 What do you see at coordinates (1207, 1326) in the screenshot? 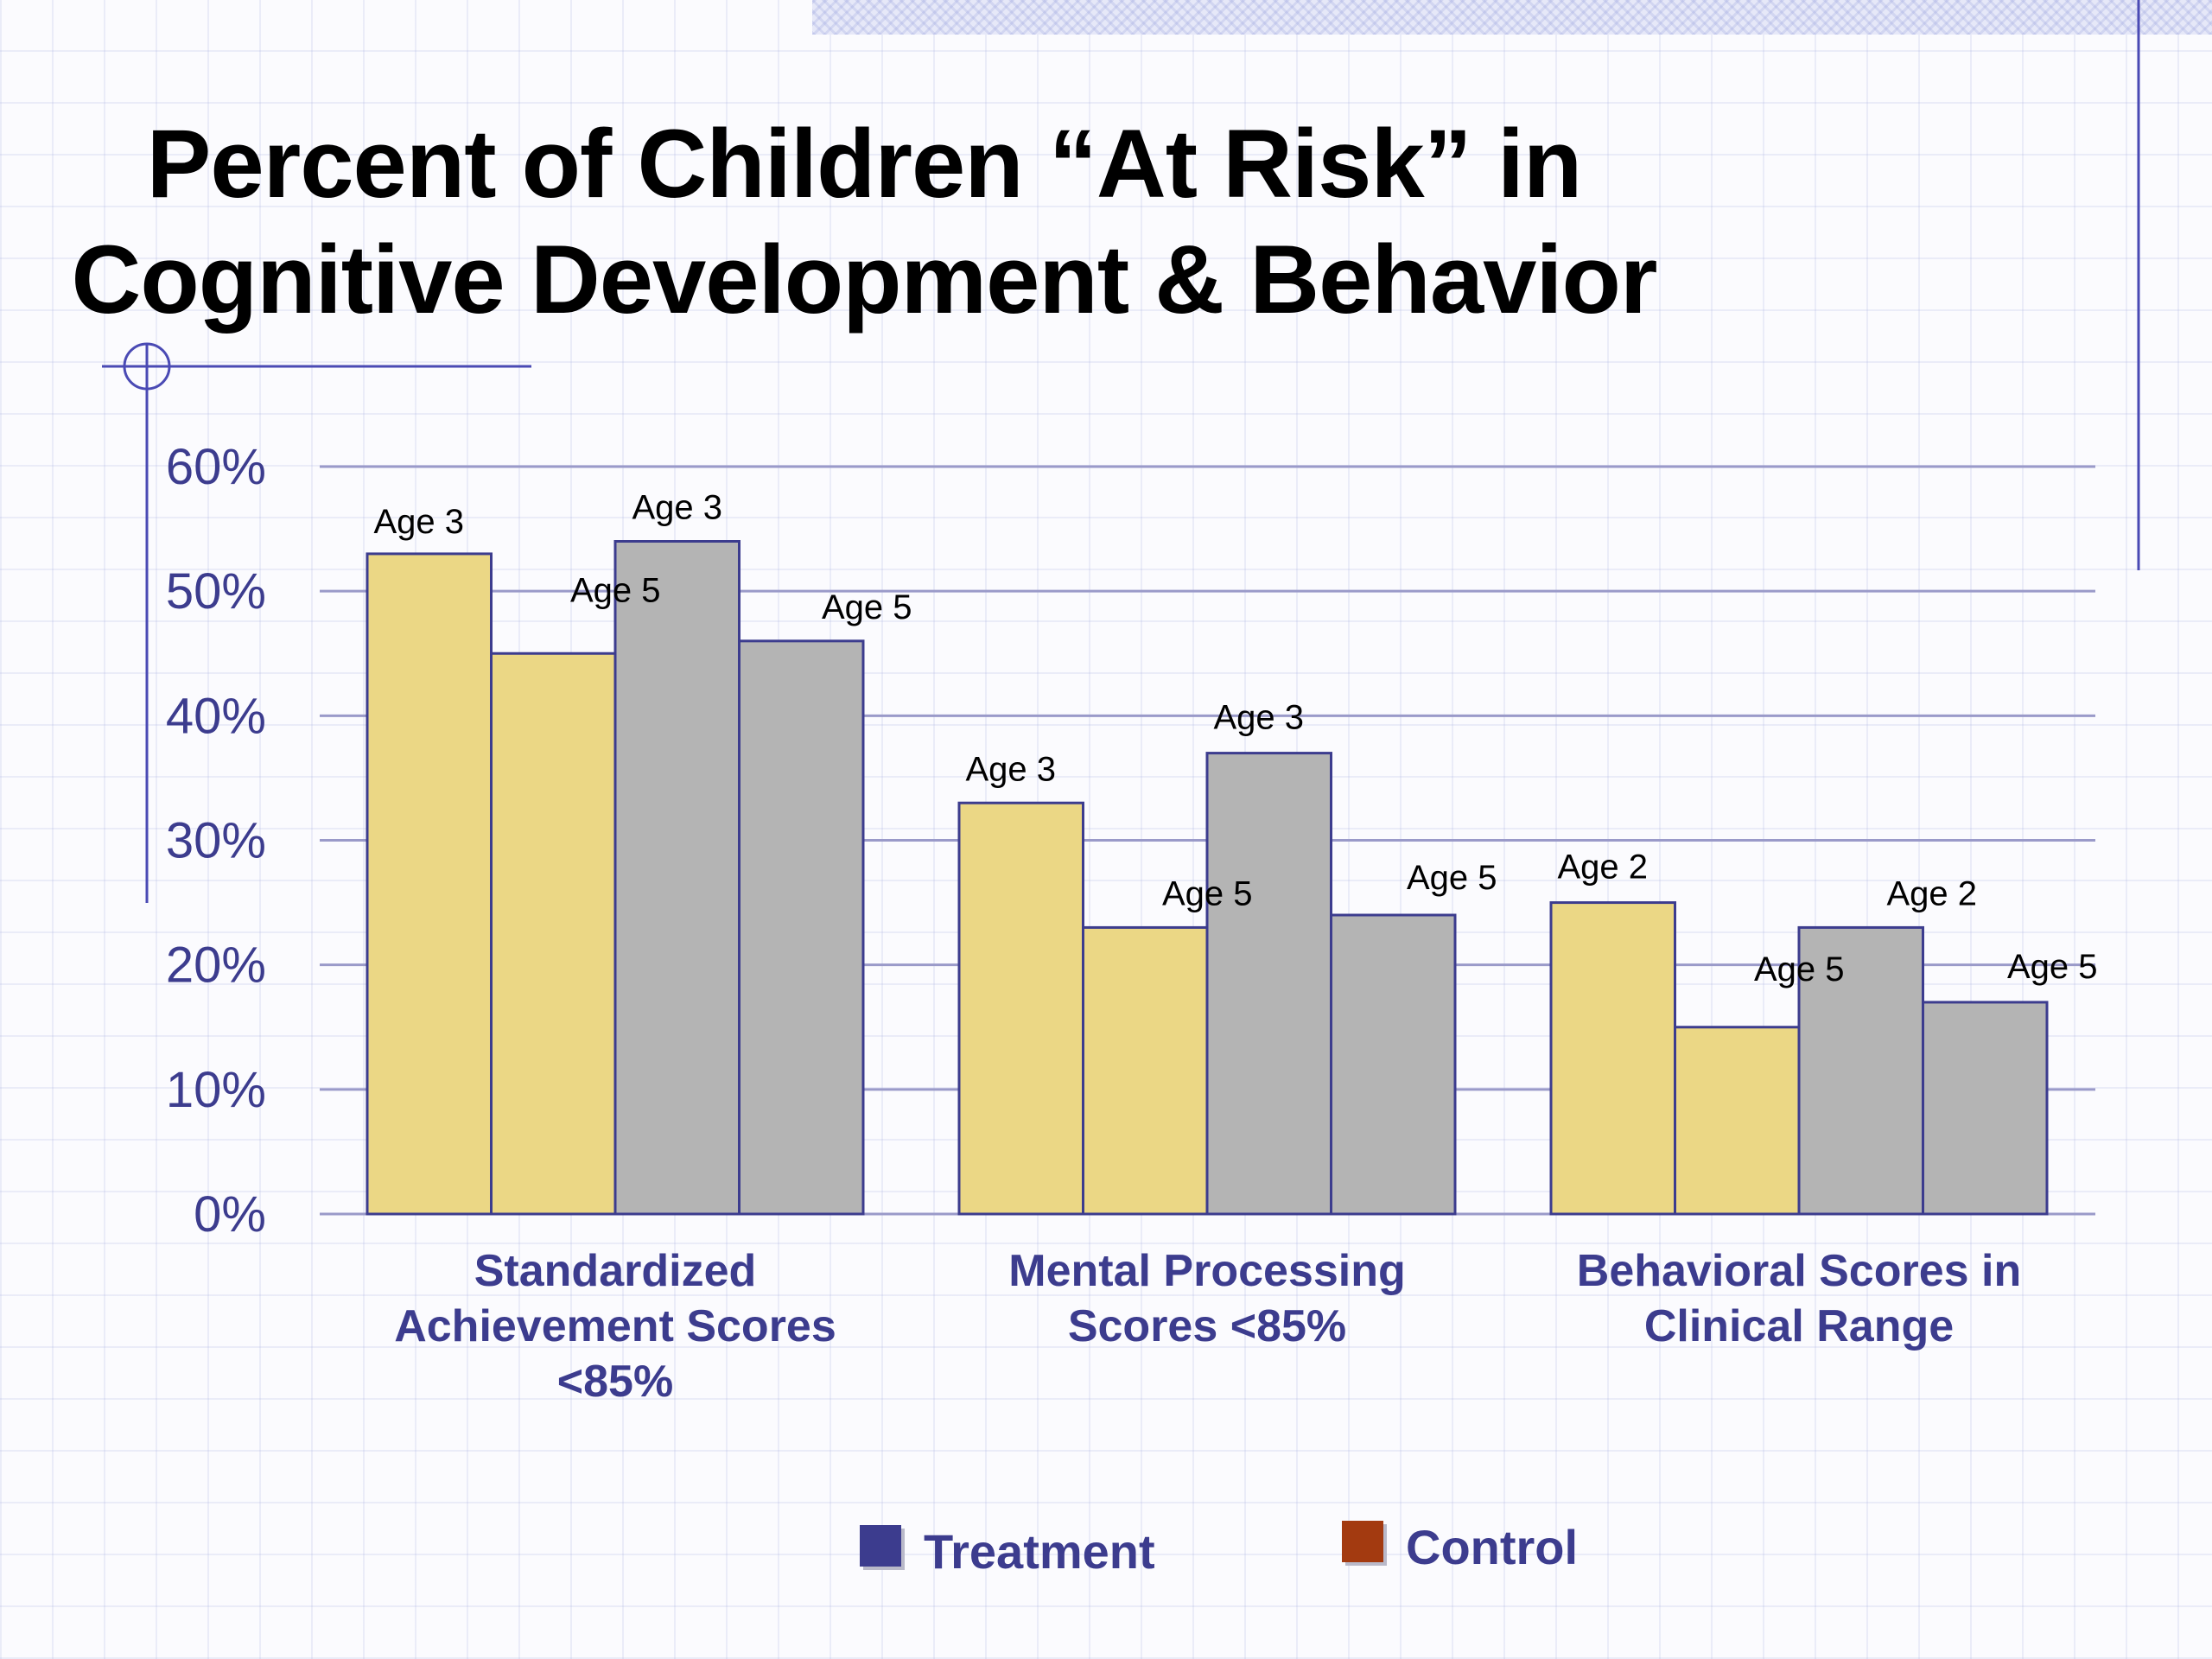
I see `category-label: Scores <85%` at bounding box center [1207, 1326].